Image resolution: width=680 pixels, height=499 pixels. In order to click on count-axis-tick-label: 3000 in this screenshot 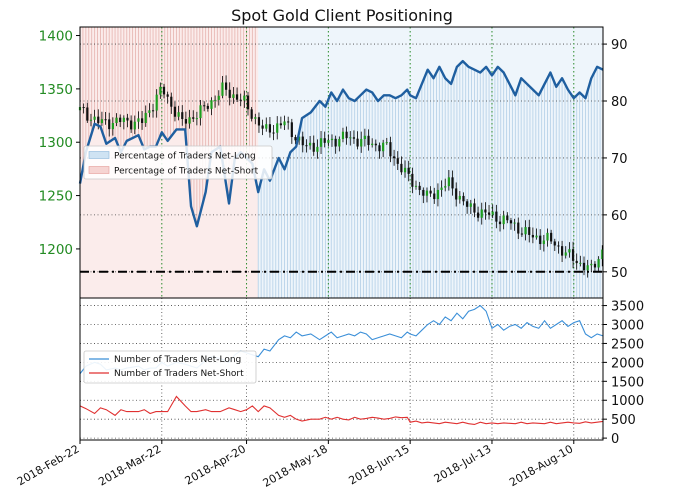, I will do `click(627, 326)`.